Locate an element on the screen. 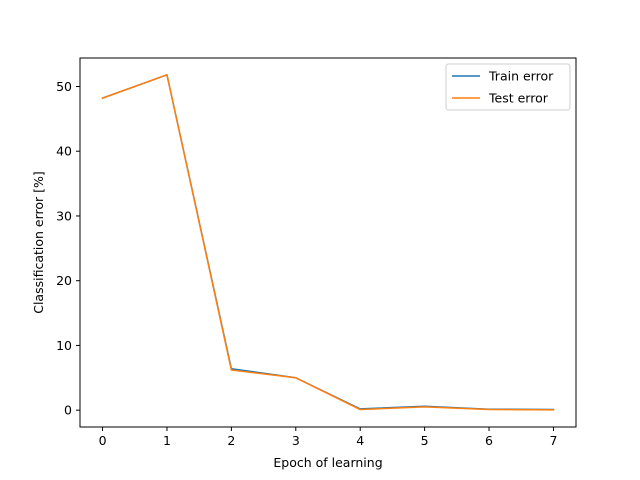 The image size is (640, 480). y-tick-label: 20 is located at coordinates (64, 280).